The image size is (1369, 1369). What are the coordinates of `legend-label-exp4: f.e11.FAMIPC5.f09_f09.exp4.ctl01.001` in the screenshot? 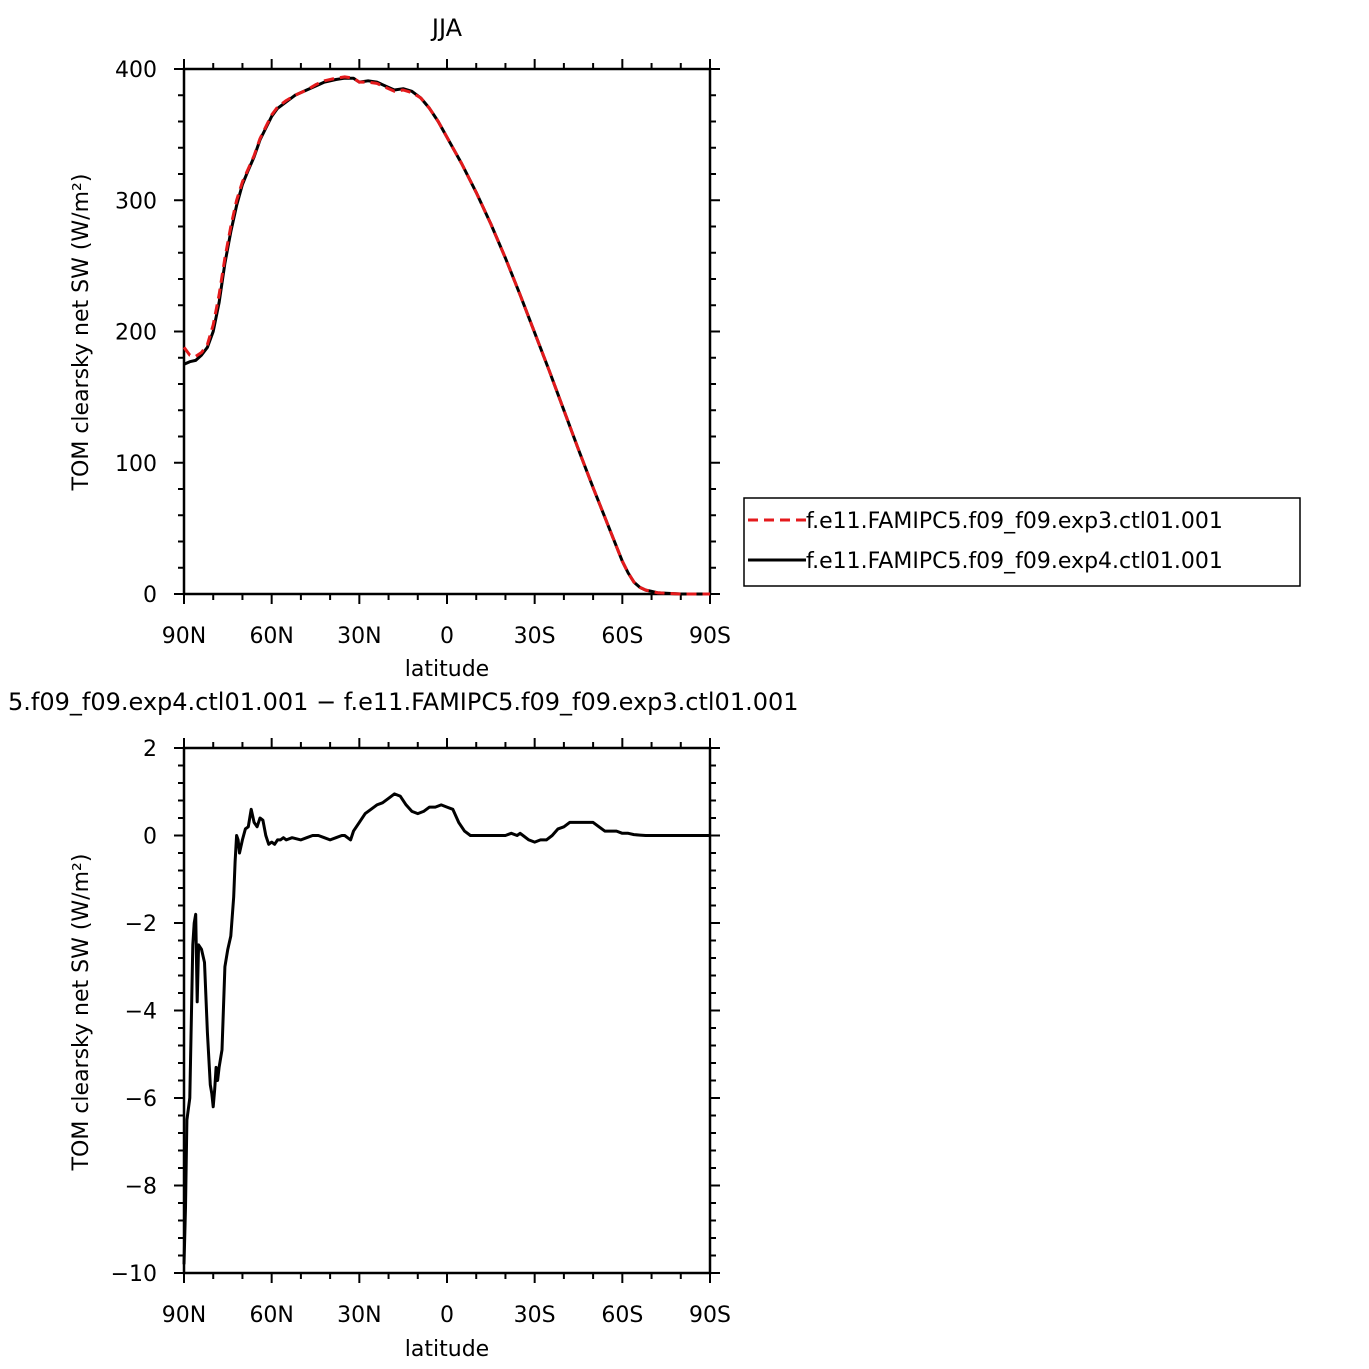 It's located at (1014, 561).